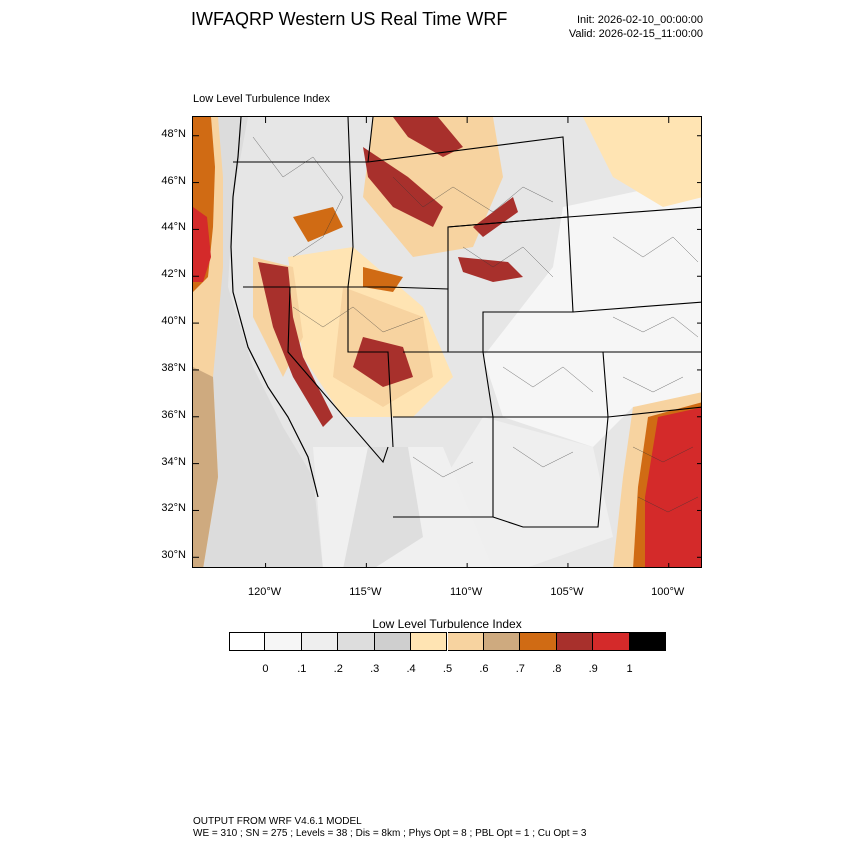  What do you see at coordinates (173, 555) in the screenshot?
I see `lat-tick-label: 30°N` at bounding box center [173, 555].